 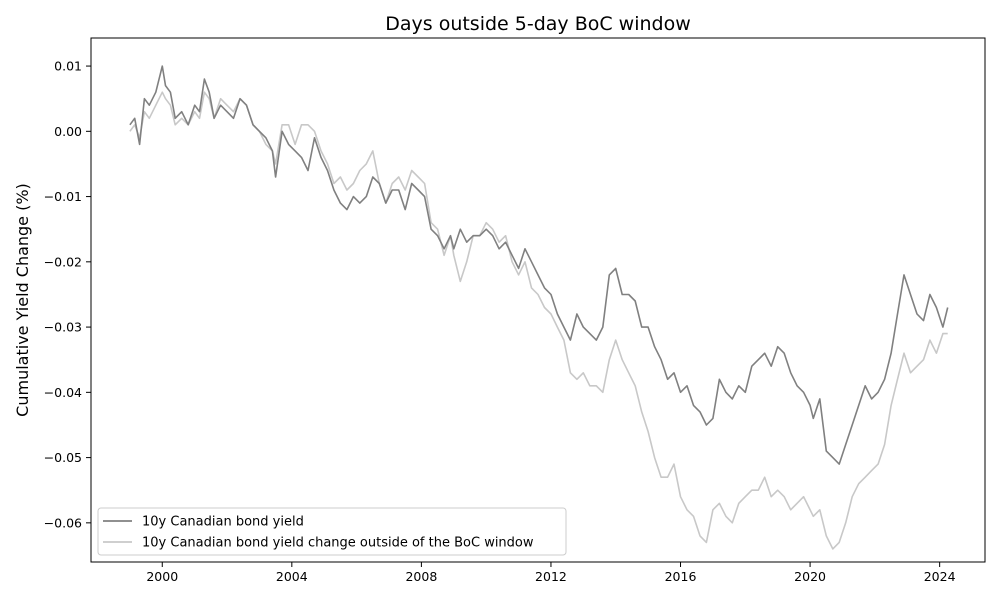 What do you see at coordinates (810, 576) in the screenshot?
I see `x-tick-label: 2020` at bounding box center [810, 576].